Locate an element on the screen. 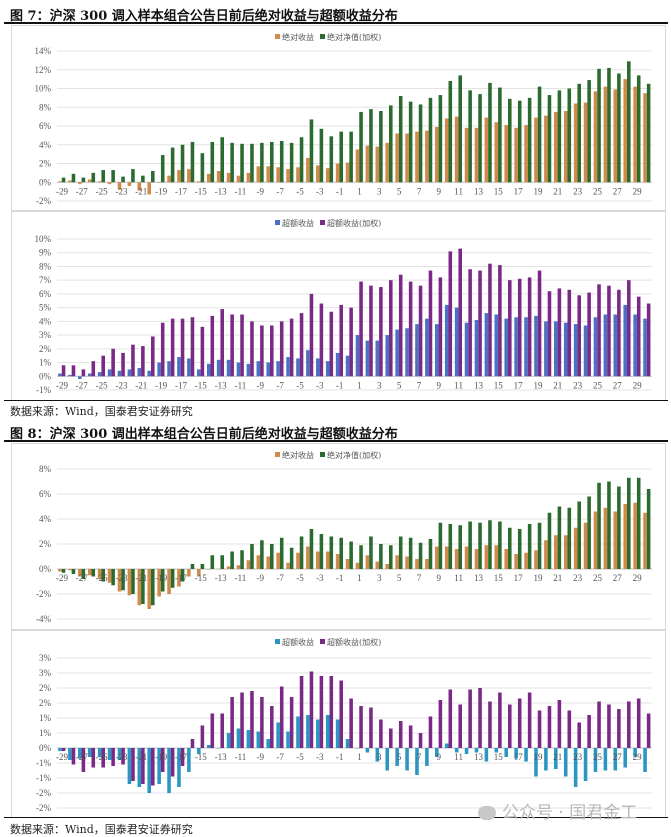 The image size is (671, 837). x-tick-label: 19 is located at coordinates (538, 191).